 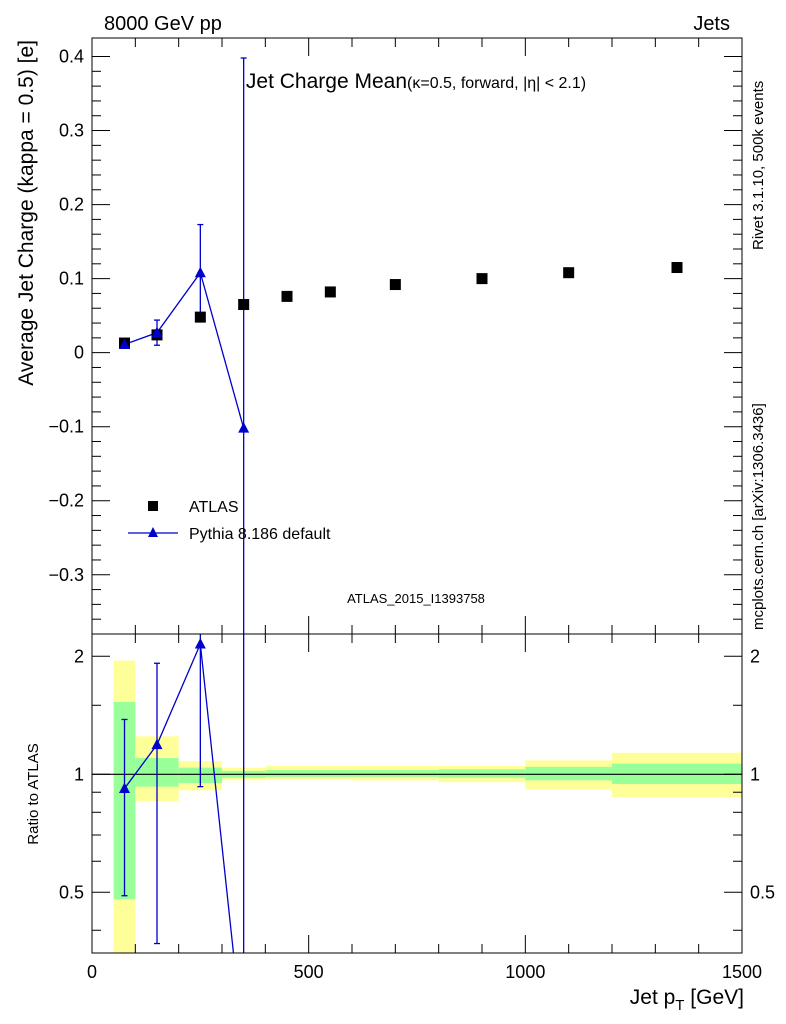 What do you see at coordinates (179, 797) in the screenshot?
I see `ratio-pythia-line` at bounding box center [179, 797].